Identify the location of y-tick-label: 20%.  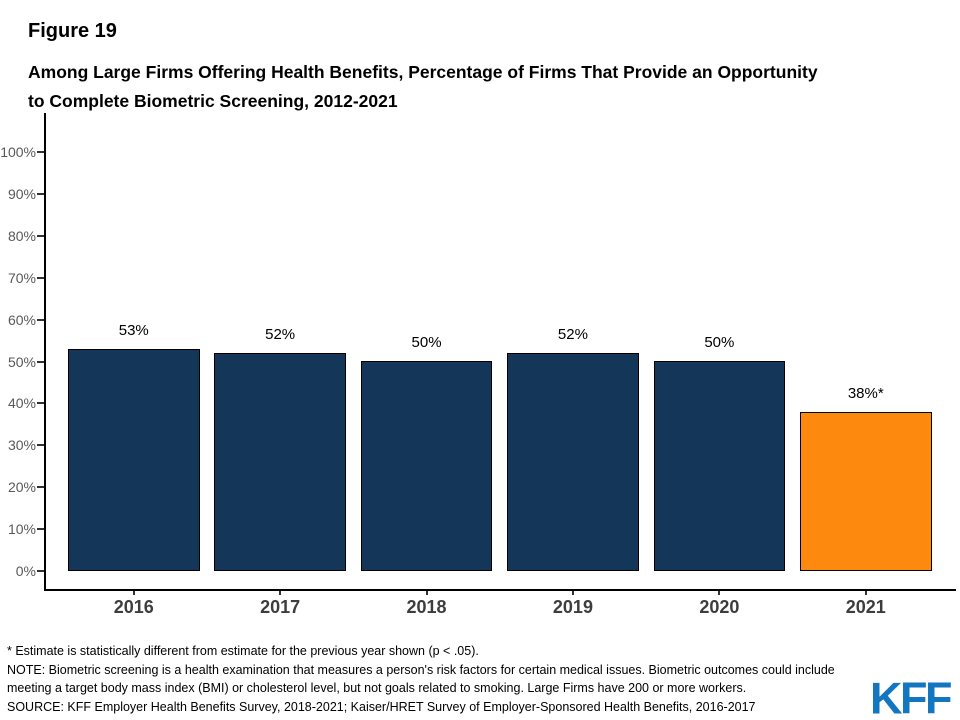
(21, 487).